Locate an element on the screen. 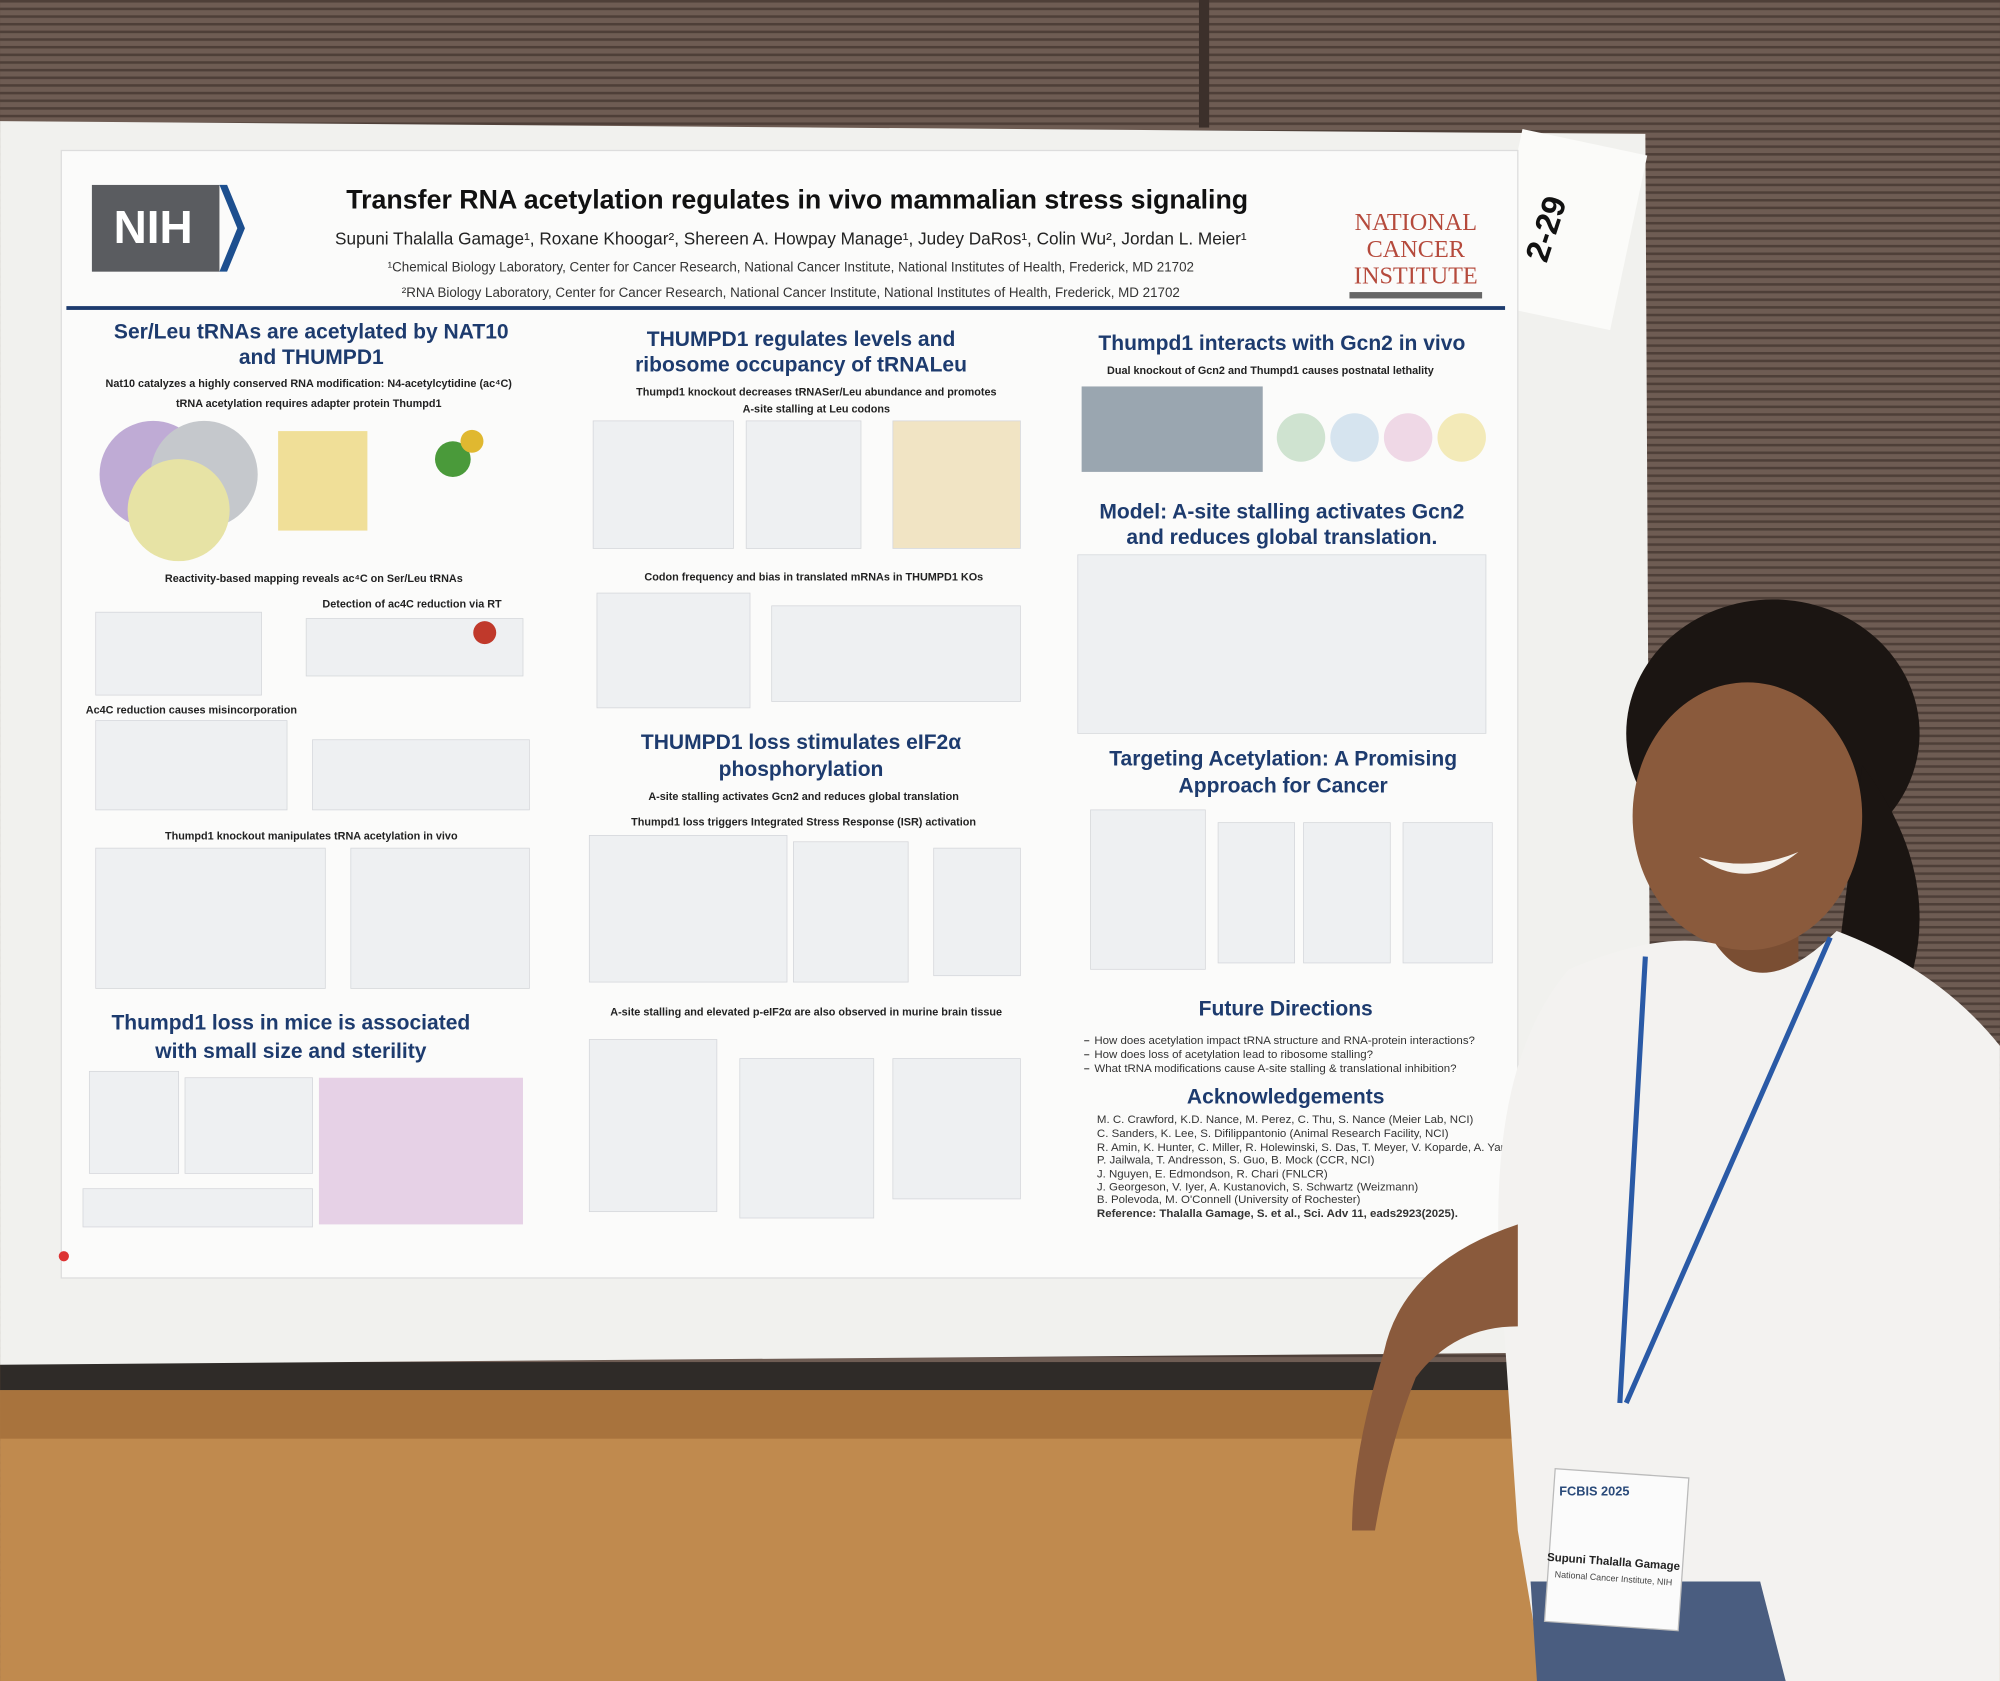  polysome-figure is located at coordinates (977, 912).